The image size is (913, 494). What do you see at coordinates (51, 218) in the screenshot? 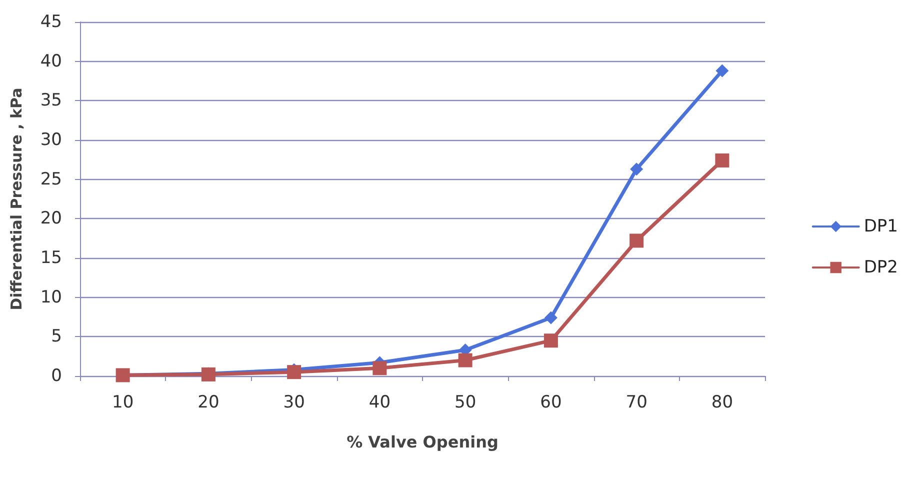
I see `y-tick-label: 20` at bounding box center [51, 218].